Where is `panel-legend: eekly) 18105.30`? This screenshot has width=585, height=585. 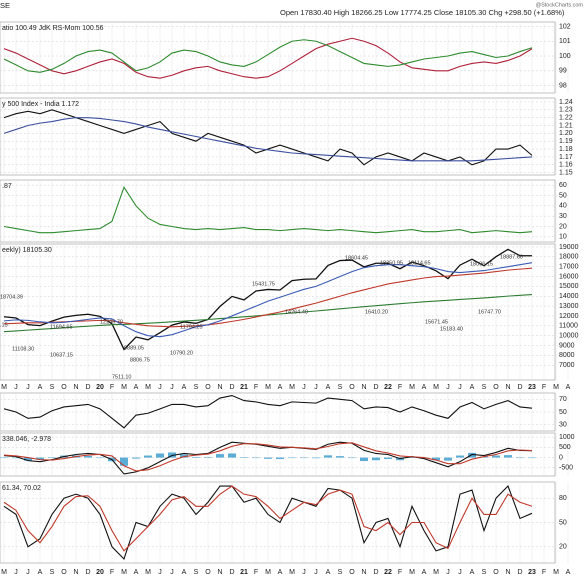 panel-legend: eekly) 18105.30 is located at coordinates (27, 250).